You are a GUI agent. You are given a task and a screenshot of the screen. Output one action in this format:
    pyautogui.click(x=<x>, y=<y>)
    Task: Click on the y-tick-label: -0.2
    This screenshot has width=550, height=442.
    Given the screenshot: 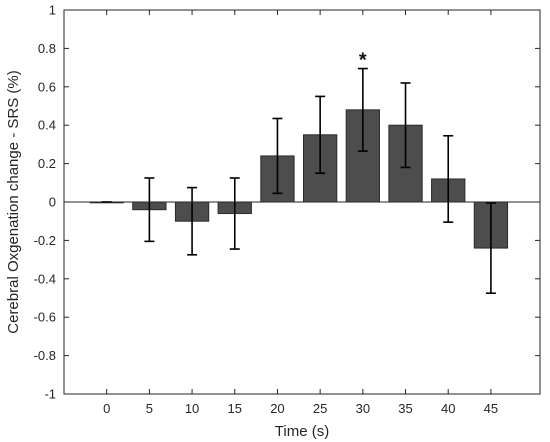 What is the action you would take?
    pyautogui.click(x=45, y=240)
    